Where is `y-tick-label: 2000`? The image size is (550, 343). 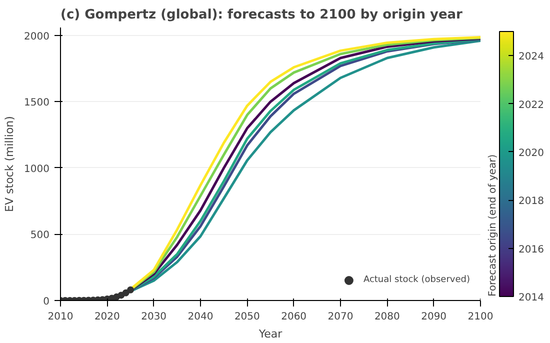
y-tick-label: 2000 is located at coordinates (37, 36).